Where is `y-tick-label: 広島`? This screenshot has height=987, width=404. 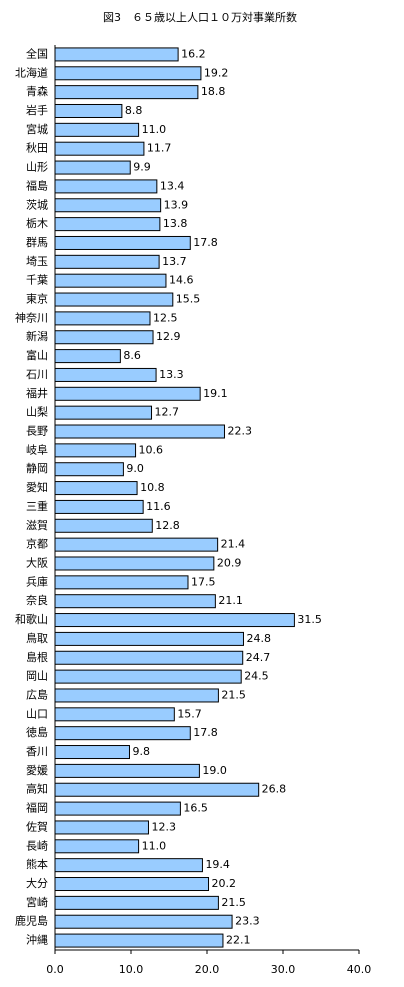 y-tick-label: 広島 is located at coordinates (37, 694).